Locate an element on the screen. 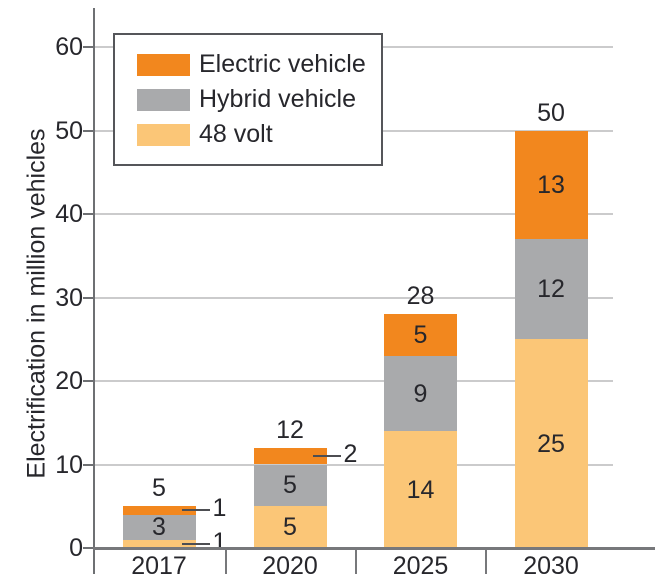 This screenshot has height=587, width=667. x-axis-label-2020: 2020 is located at coordinates (290, 566).